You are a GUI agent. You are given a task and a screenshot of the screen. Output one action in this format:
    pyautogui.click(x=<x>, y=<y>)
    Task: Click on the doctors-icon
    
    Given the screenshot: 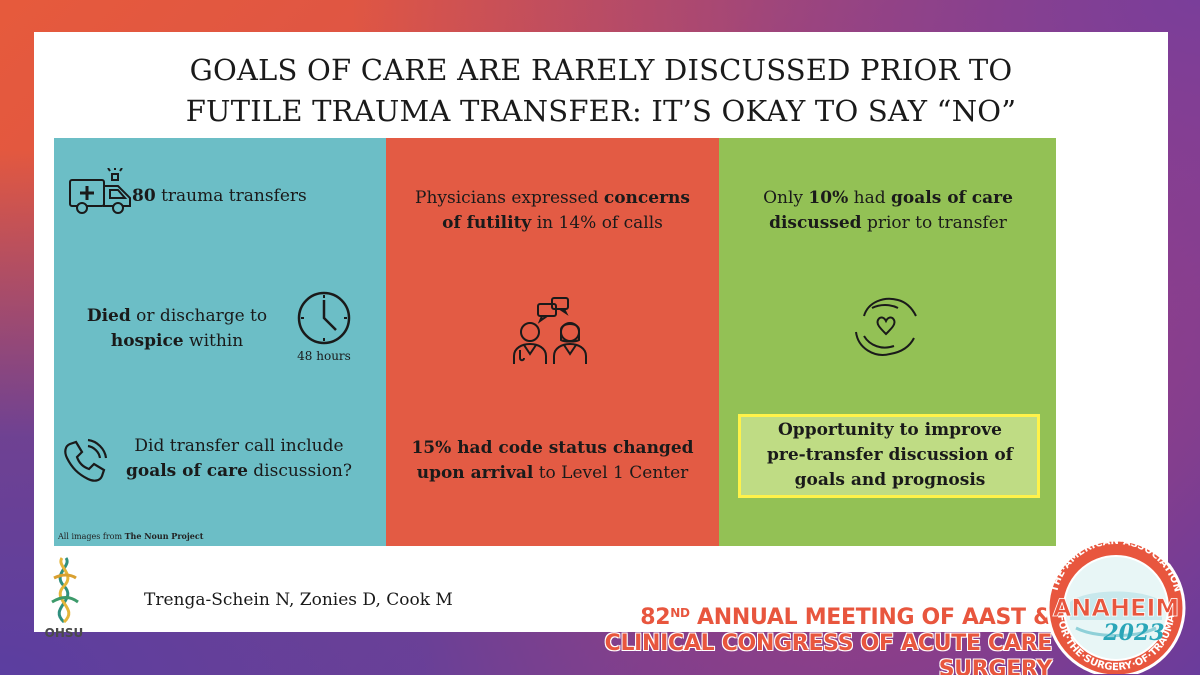 What is the action you would take?
    pyautogui.click(x=550, y=330)
    